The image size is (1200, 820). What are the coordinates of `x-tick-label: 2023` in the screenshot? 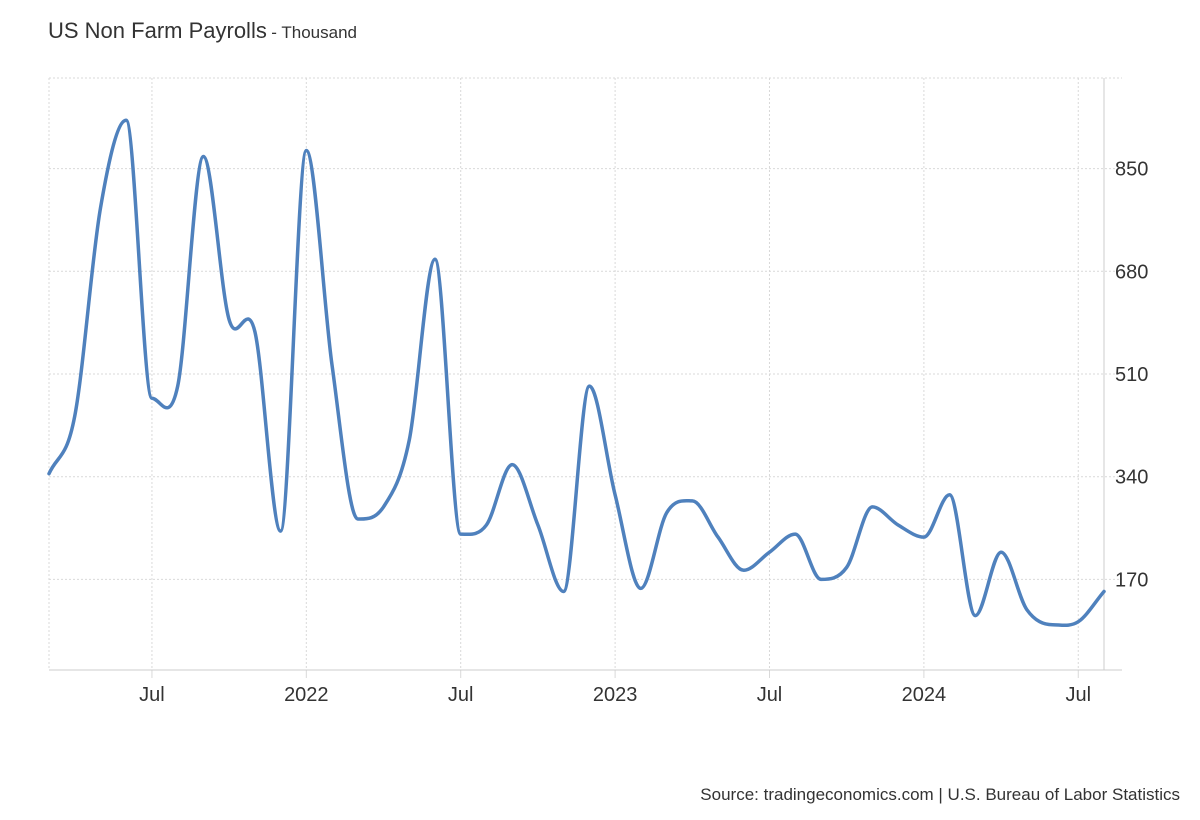 It's located at (615, 695).